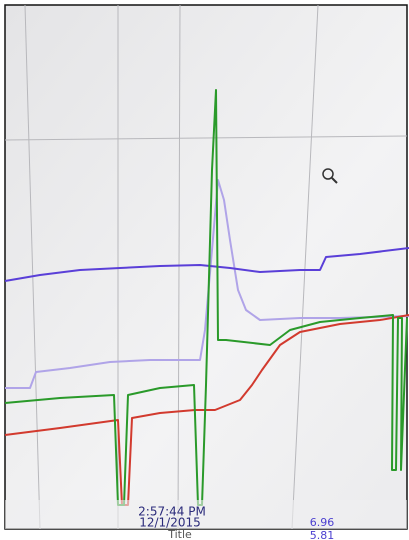 The height and width of the screenshot is (540, 409). I want to click on status-band, so click(206, 514).